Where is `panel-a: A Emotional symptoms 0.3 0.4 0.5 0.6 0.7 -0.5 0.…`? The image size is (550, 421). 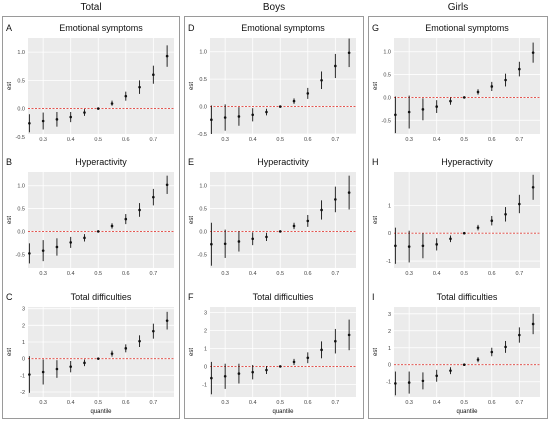 panel-a: A Emotional symptoms 0.3 0.4 0.5 0.6 0.7 -0.5 0.… is located at coordinates (90, 83).